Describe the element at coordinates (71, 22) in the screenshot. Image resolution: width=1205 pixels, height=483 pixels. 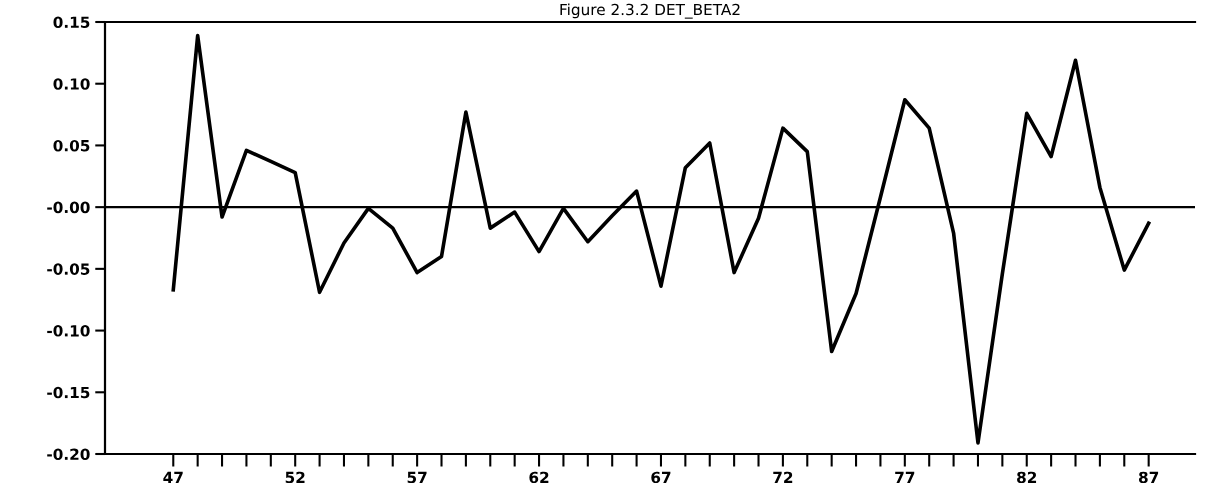
I see `y-tick-label: 0.15` at that location.